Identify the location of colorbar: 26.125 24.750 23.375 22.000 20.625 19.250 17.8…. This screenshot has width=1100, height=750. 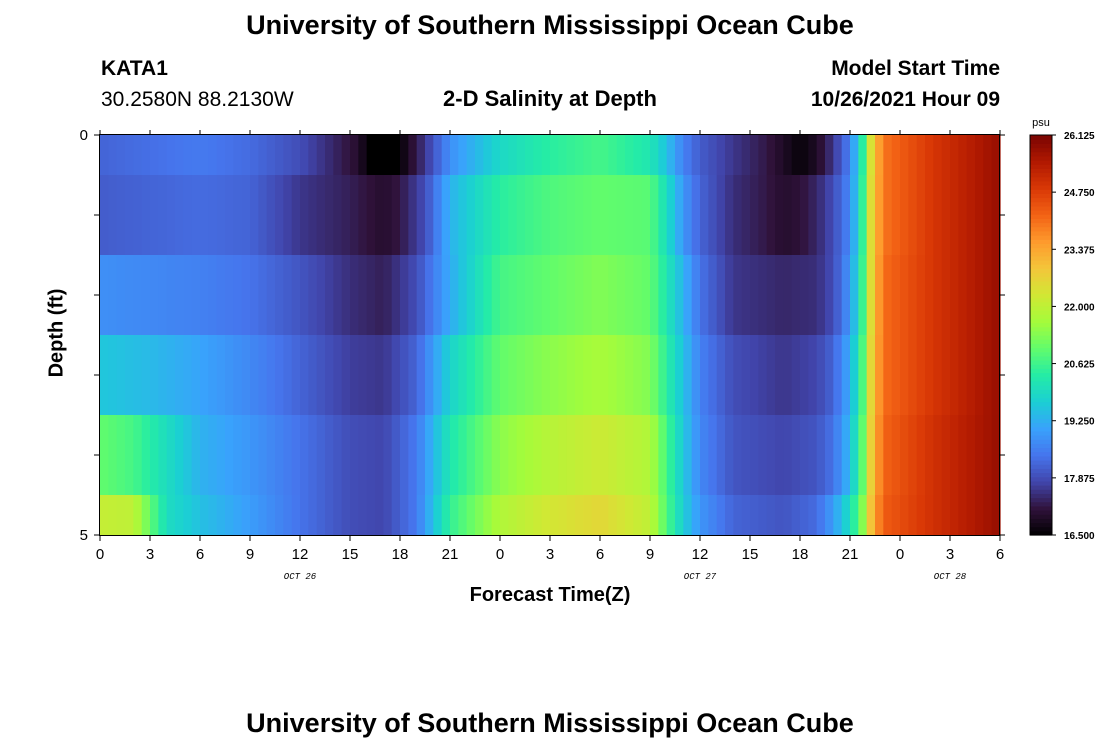
(1062, 329).